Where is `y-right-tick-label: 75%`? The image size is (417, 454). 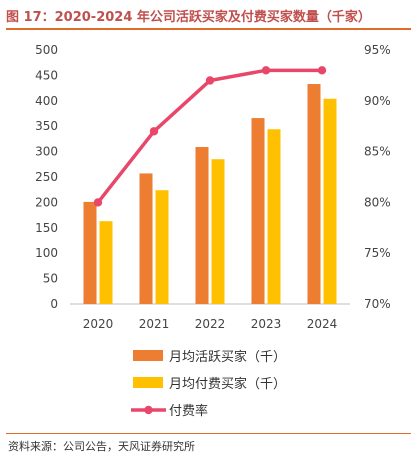
y-right-tick-label: 75% is located at coordinates (377, 253).